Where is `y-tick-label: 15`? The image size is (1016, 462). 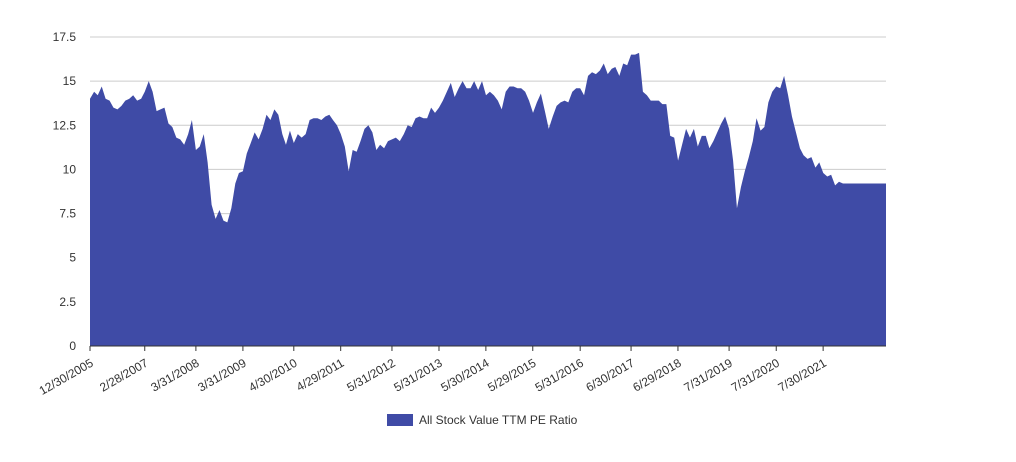
y-tick-label: 15 is located at coordinates (70, 81).